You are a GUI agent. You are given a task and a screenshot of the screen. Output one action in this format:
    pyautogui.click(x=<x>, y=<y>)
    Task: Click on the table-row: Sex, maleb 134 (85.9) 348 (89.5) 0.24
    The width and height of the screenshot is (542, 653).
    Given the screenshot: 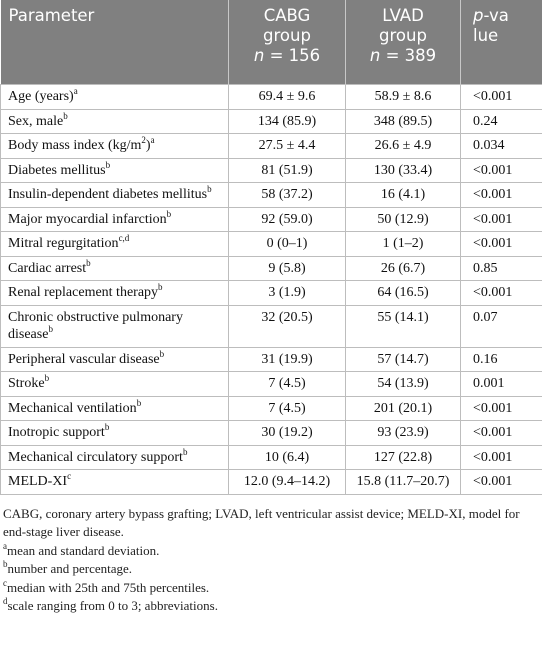 What is the action you would take?
    pyautogui.click(x=271, y=121)
    